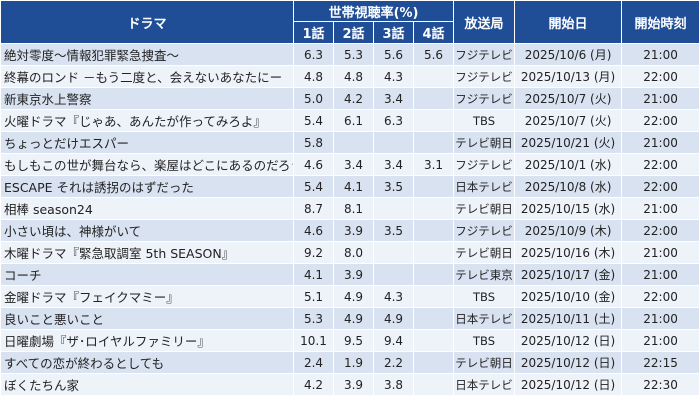 The height and width of the screenshot is (401, 700). Describe the element at coordinates (568, 296) in the screenshot. I see `start-date: 2025/10/10 (金)` at that location.